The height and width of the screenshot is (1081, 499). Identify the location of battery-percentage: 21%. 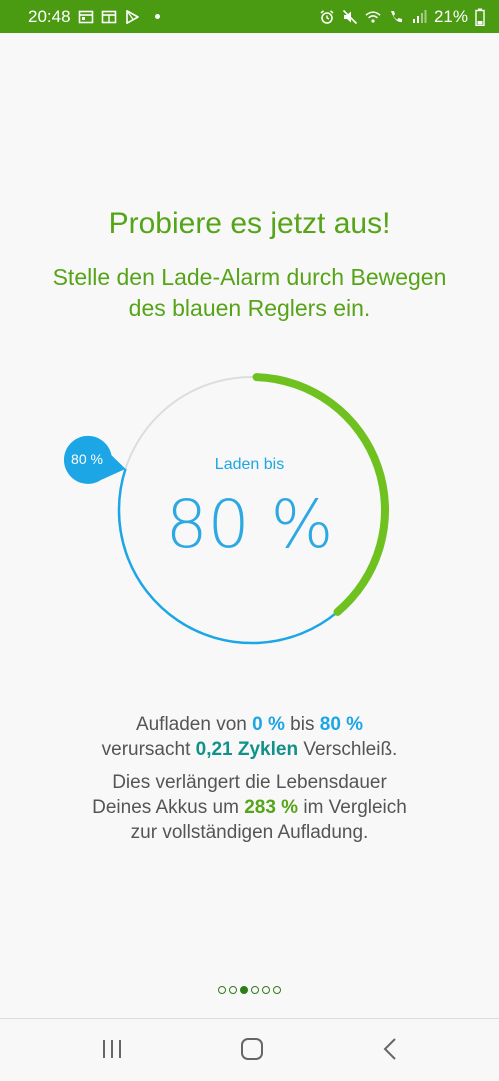
(450, 16).